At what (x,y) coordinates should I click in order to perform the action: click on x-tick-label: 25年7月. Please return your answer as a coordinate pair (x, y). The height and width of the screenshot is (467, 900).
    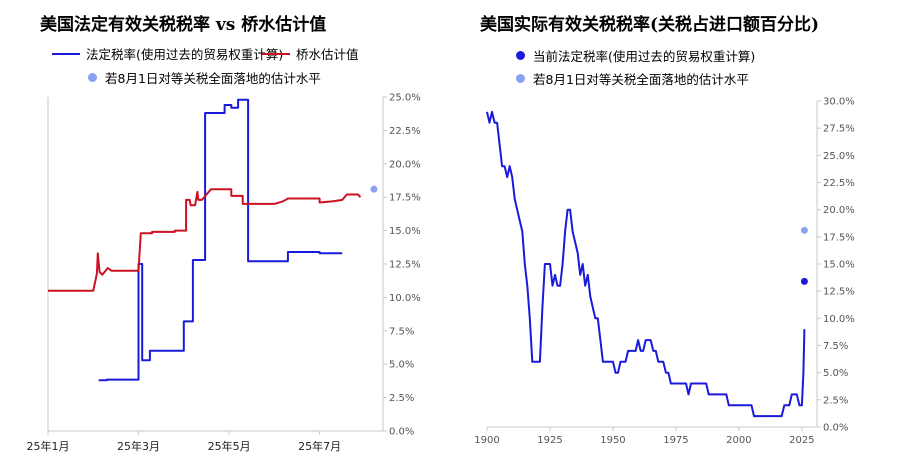
    Looking at the image, I should click on (319, 446).